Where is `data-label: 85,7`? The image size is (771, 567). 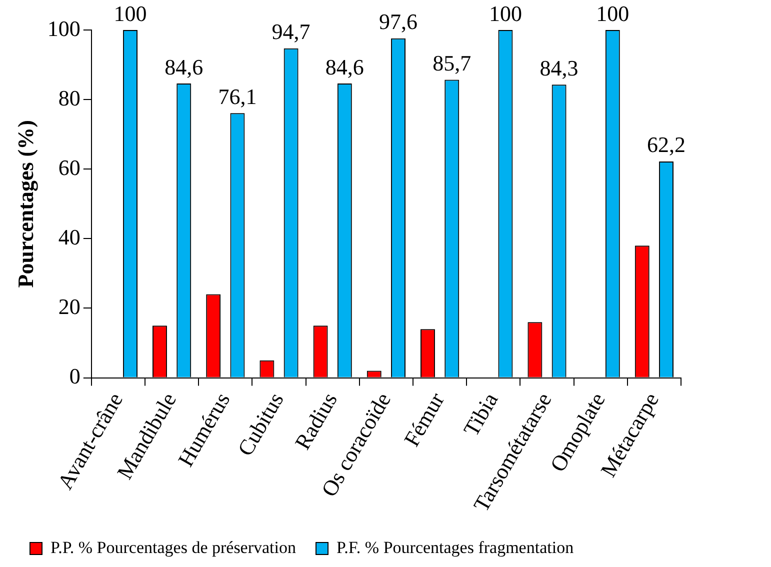 data-label: 85,7 is located at coordinates (452, 63).